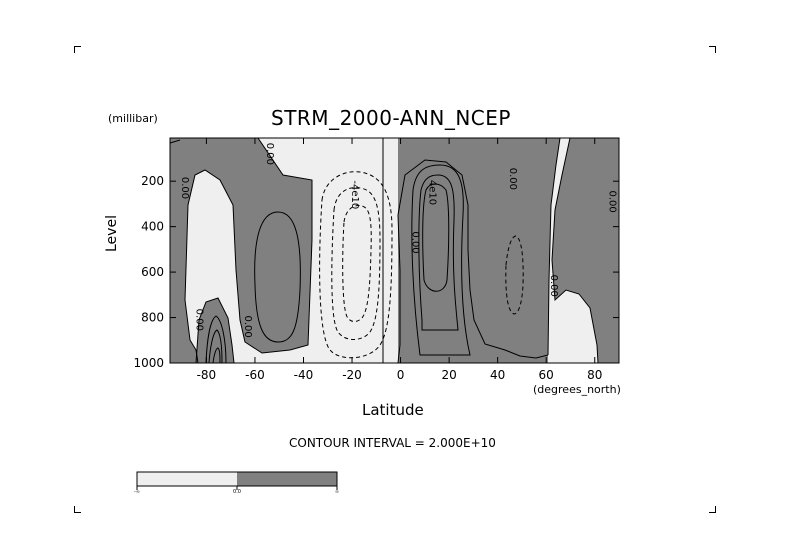 The height and width of the screenshot is (558, 789). Describe the element at coordinates (585, 250) in the screenshot. I see `positive-region-north-polar` at that location.